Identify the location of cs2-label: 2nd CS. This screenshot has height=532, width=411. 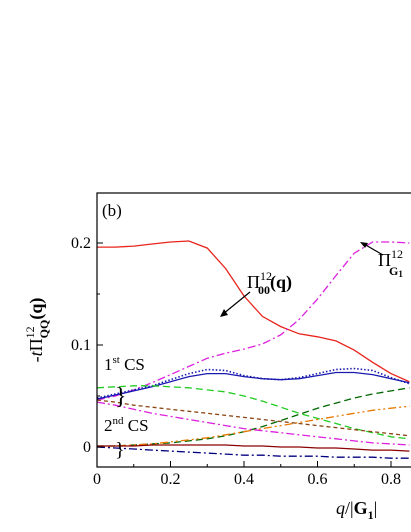
(126, 425).